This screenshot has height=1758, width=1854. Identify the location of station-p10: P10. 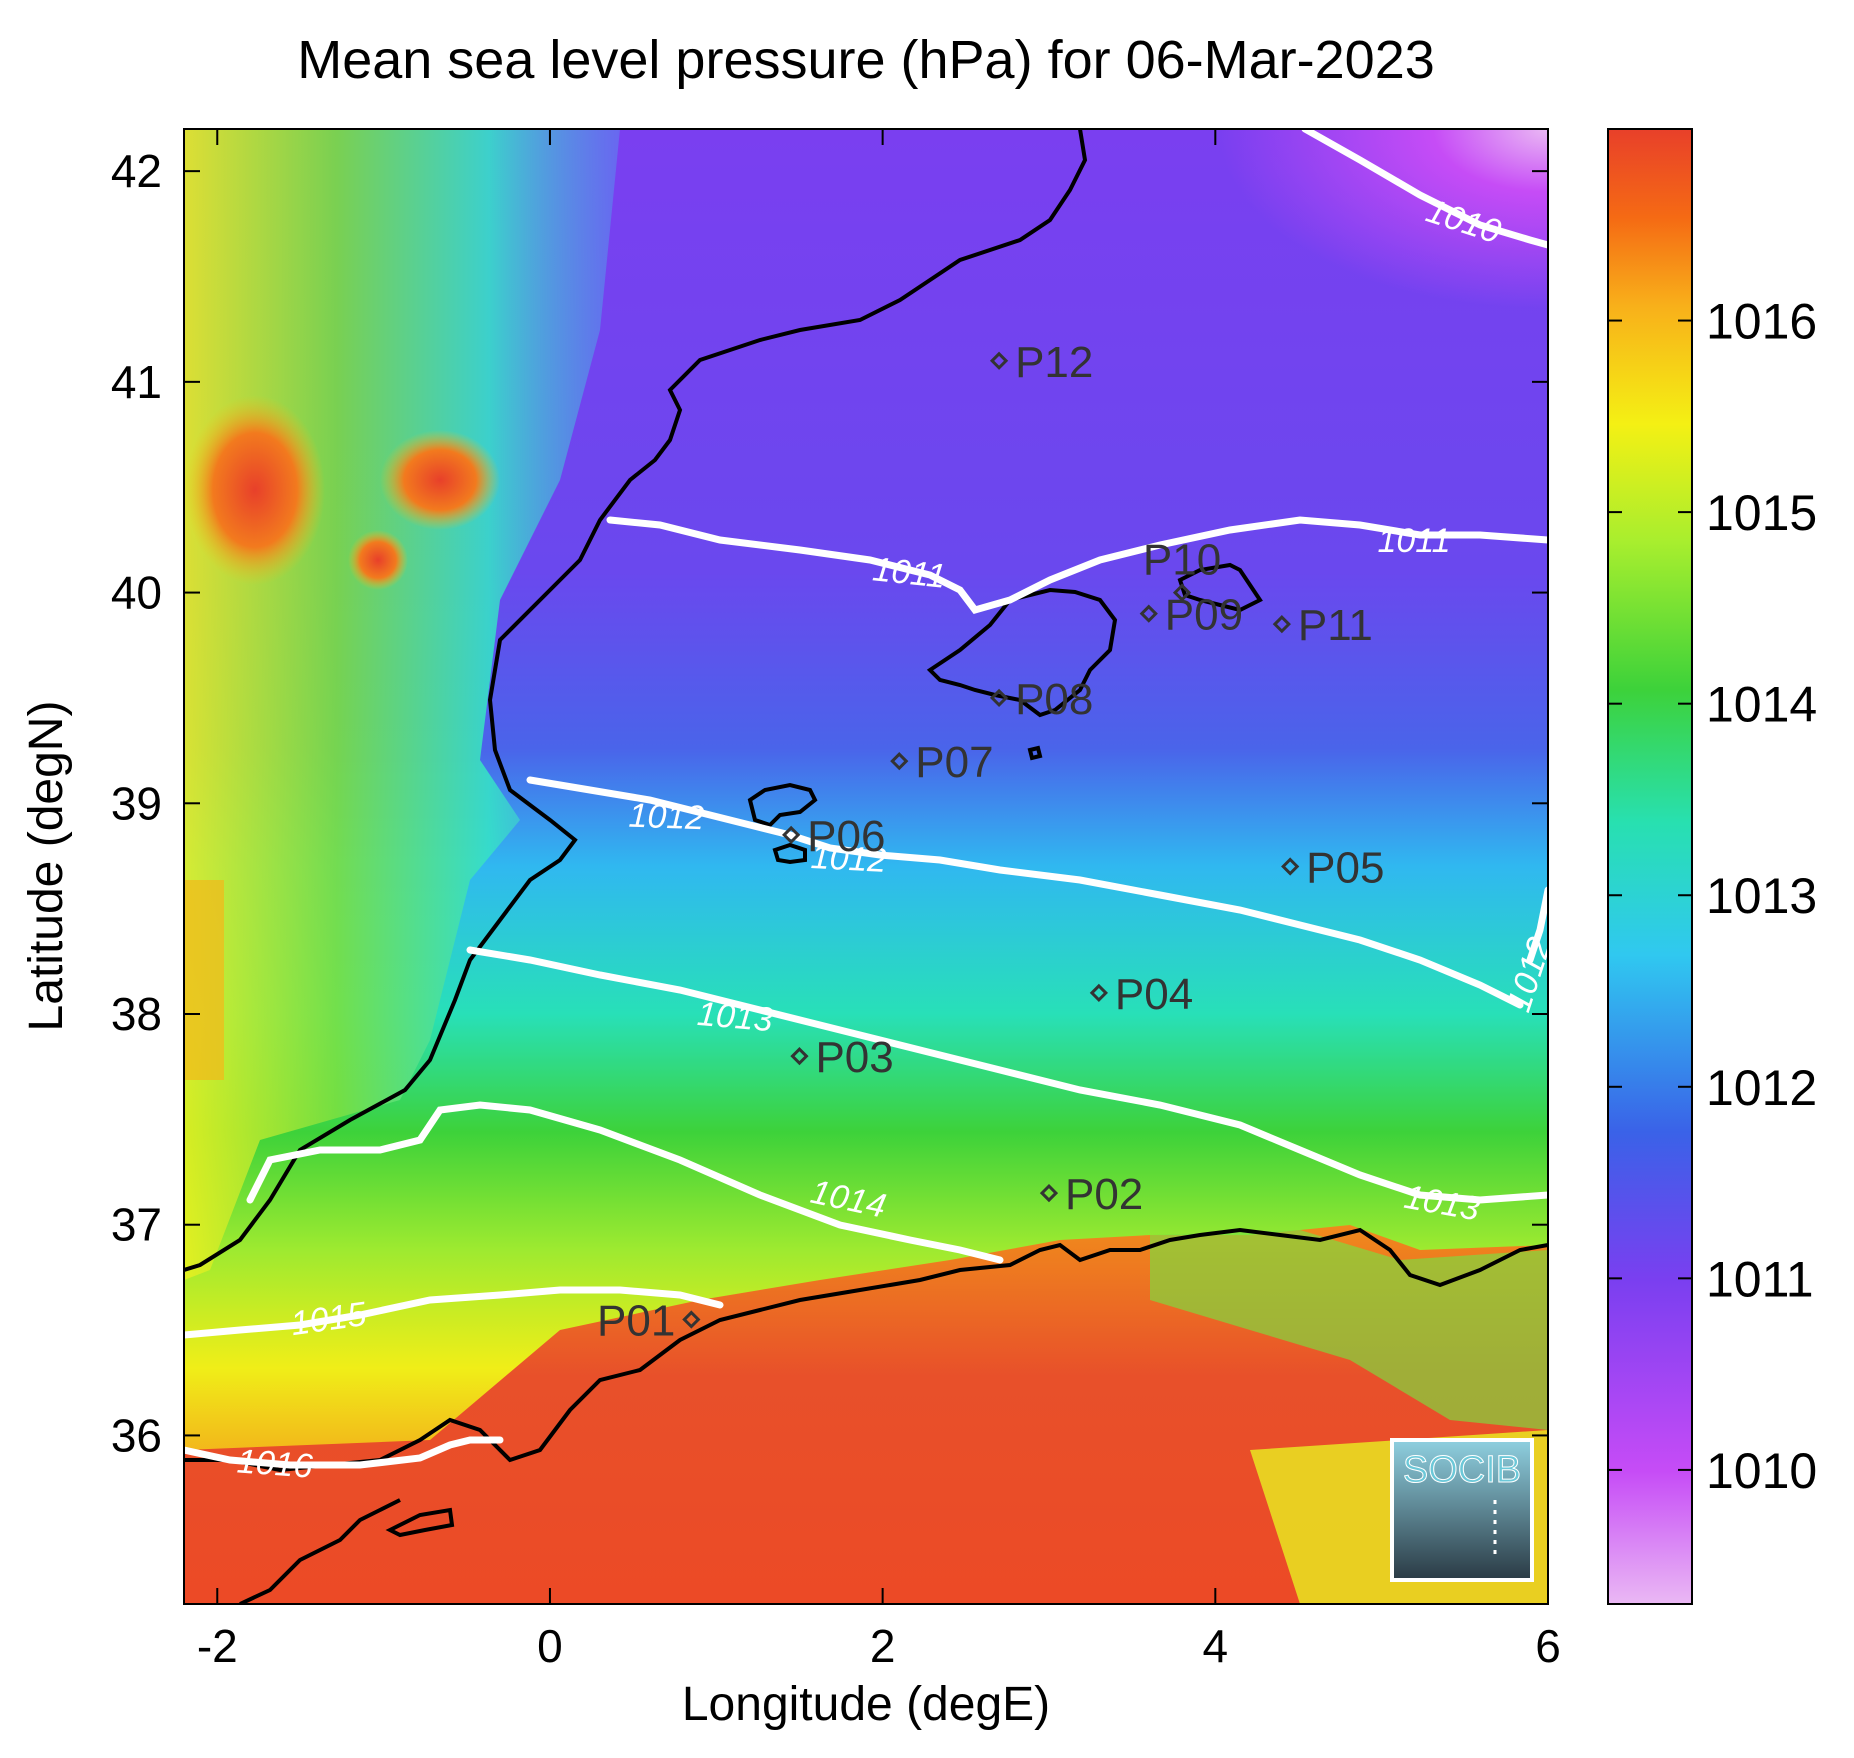
(1182, 569).